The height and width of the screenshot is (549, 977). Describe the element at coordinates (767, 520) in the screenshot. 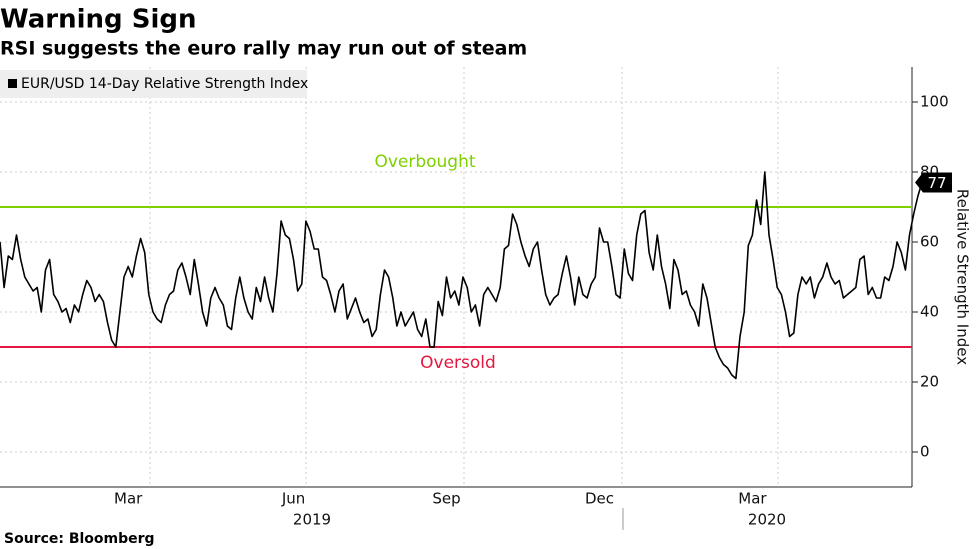

I see `x-group-label: 2020` at that location.